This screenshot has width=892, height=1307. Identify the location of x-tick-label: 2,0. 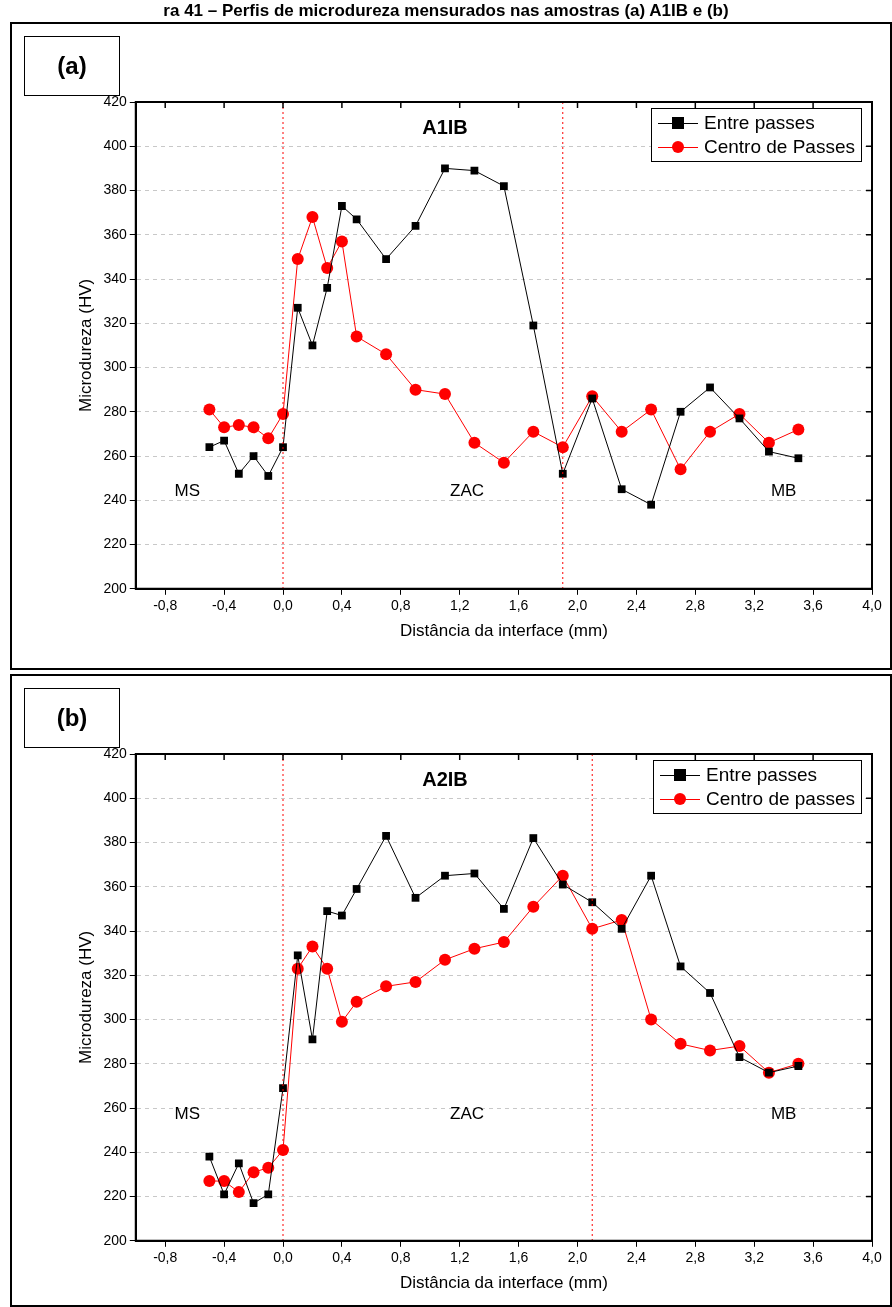
(577, 1257).